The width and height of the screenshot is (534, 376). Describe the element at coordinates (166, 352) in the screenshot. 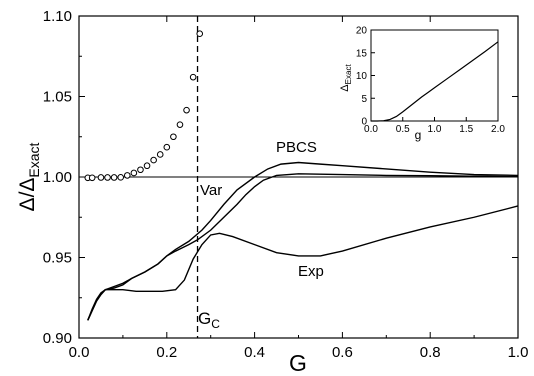

I see `x-tick-label: 0.2` at that location.